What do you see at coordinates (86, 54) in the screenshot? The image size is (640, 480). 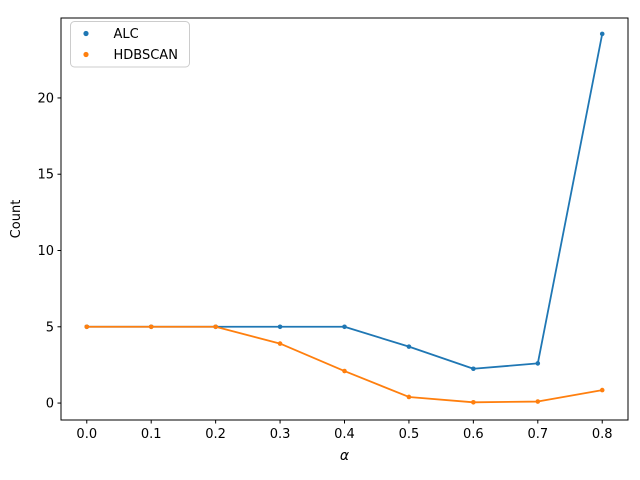 I see `legend-marker-hdbscan` at bounding box center [86, 54].